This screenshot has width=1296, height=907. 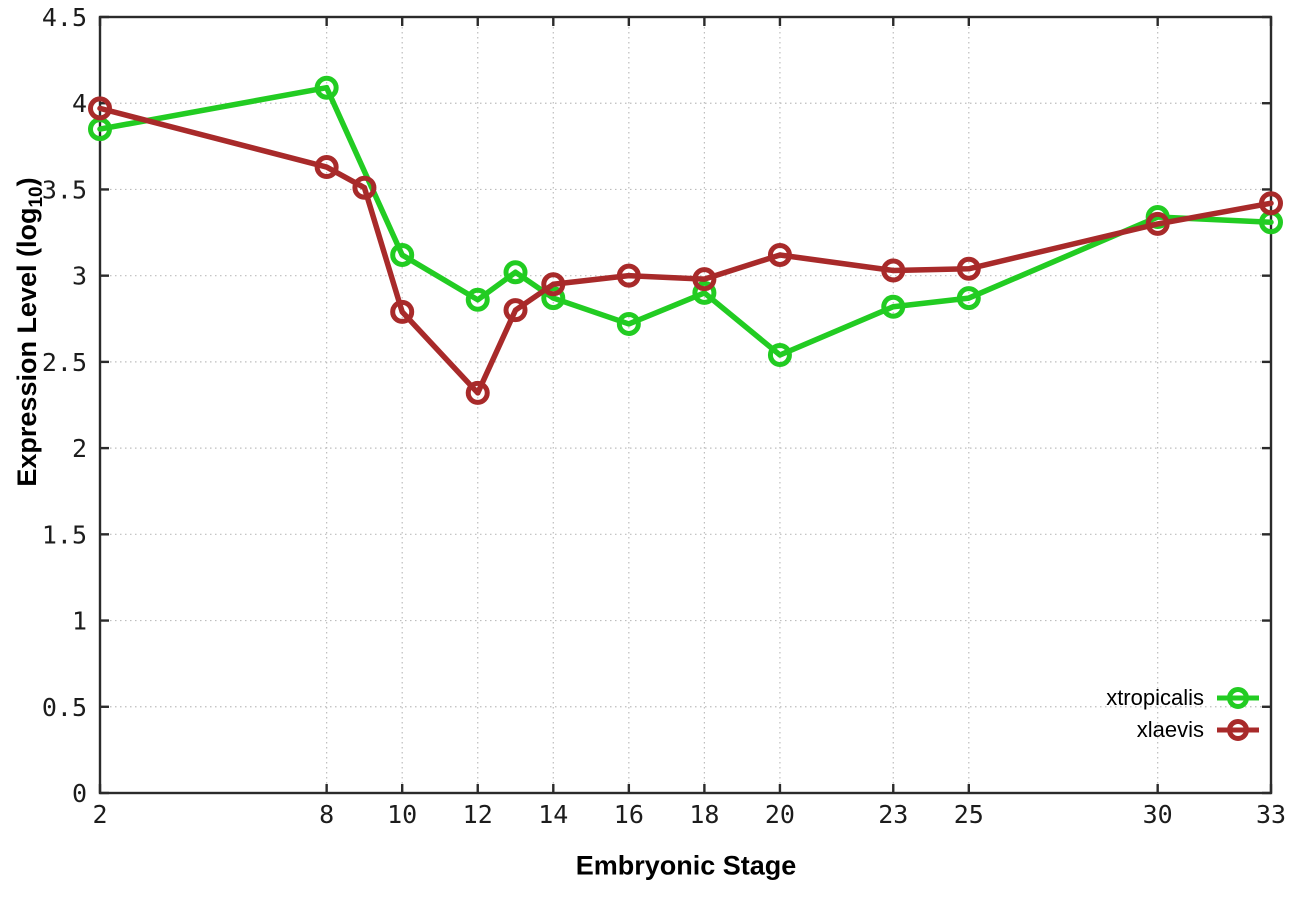 I want to click on legend: xtropicalis xlaevis, so click(x=1183, y=714).